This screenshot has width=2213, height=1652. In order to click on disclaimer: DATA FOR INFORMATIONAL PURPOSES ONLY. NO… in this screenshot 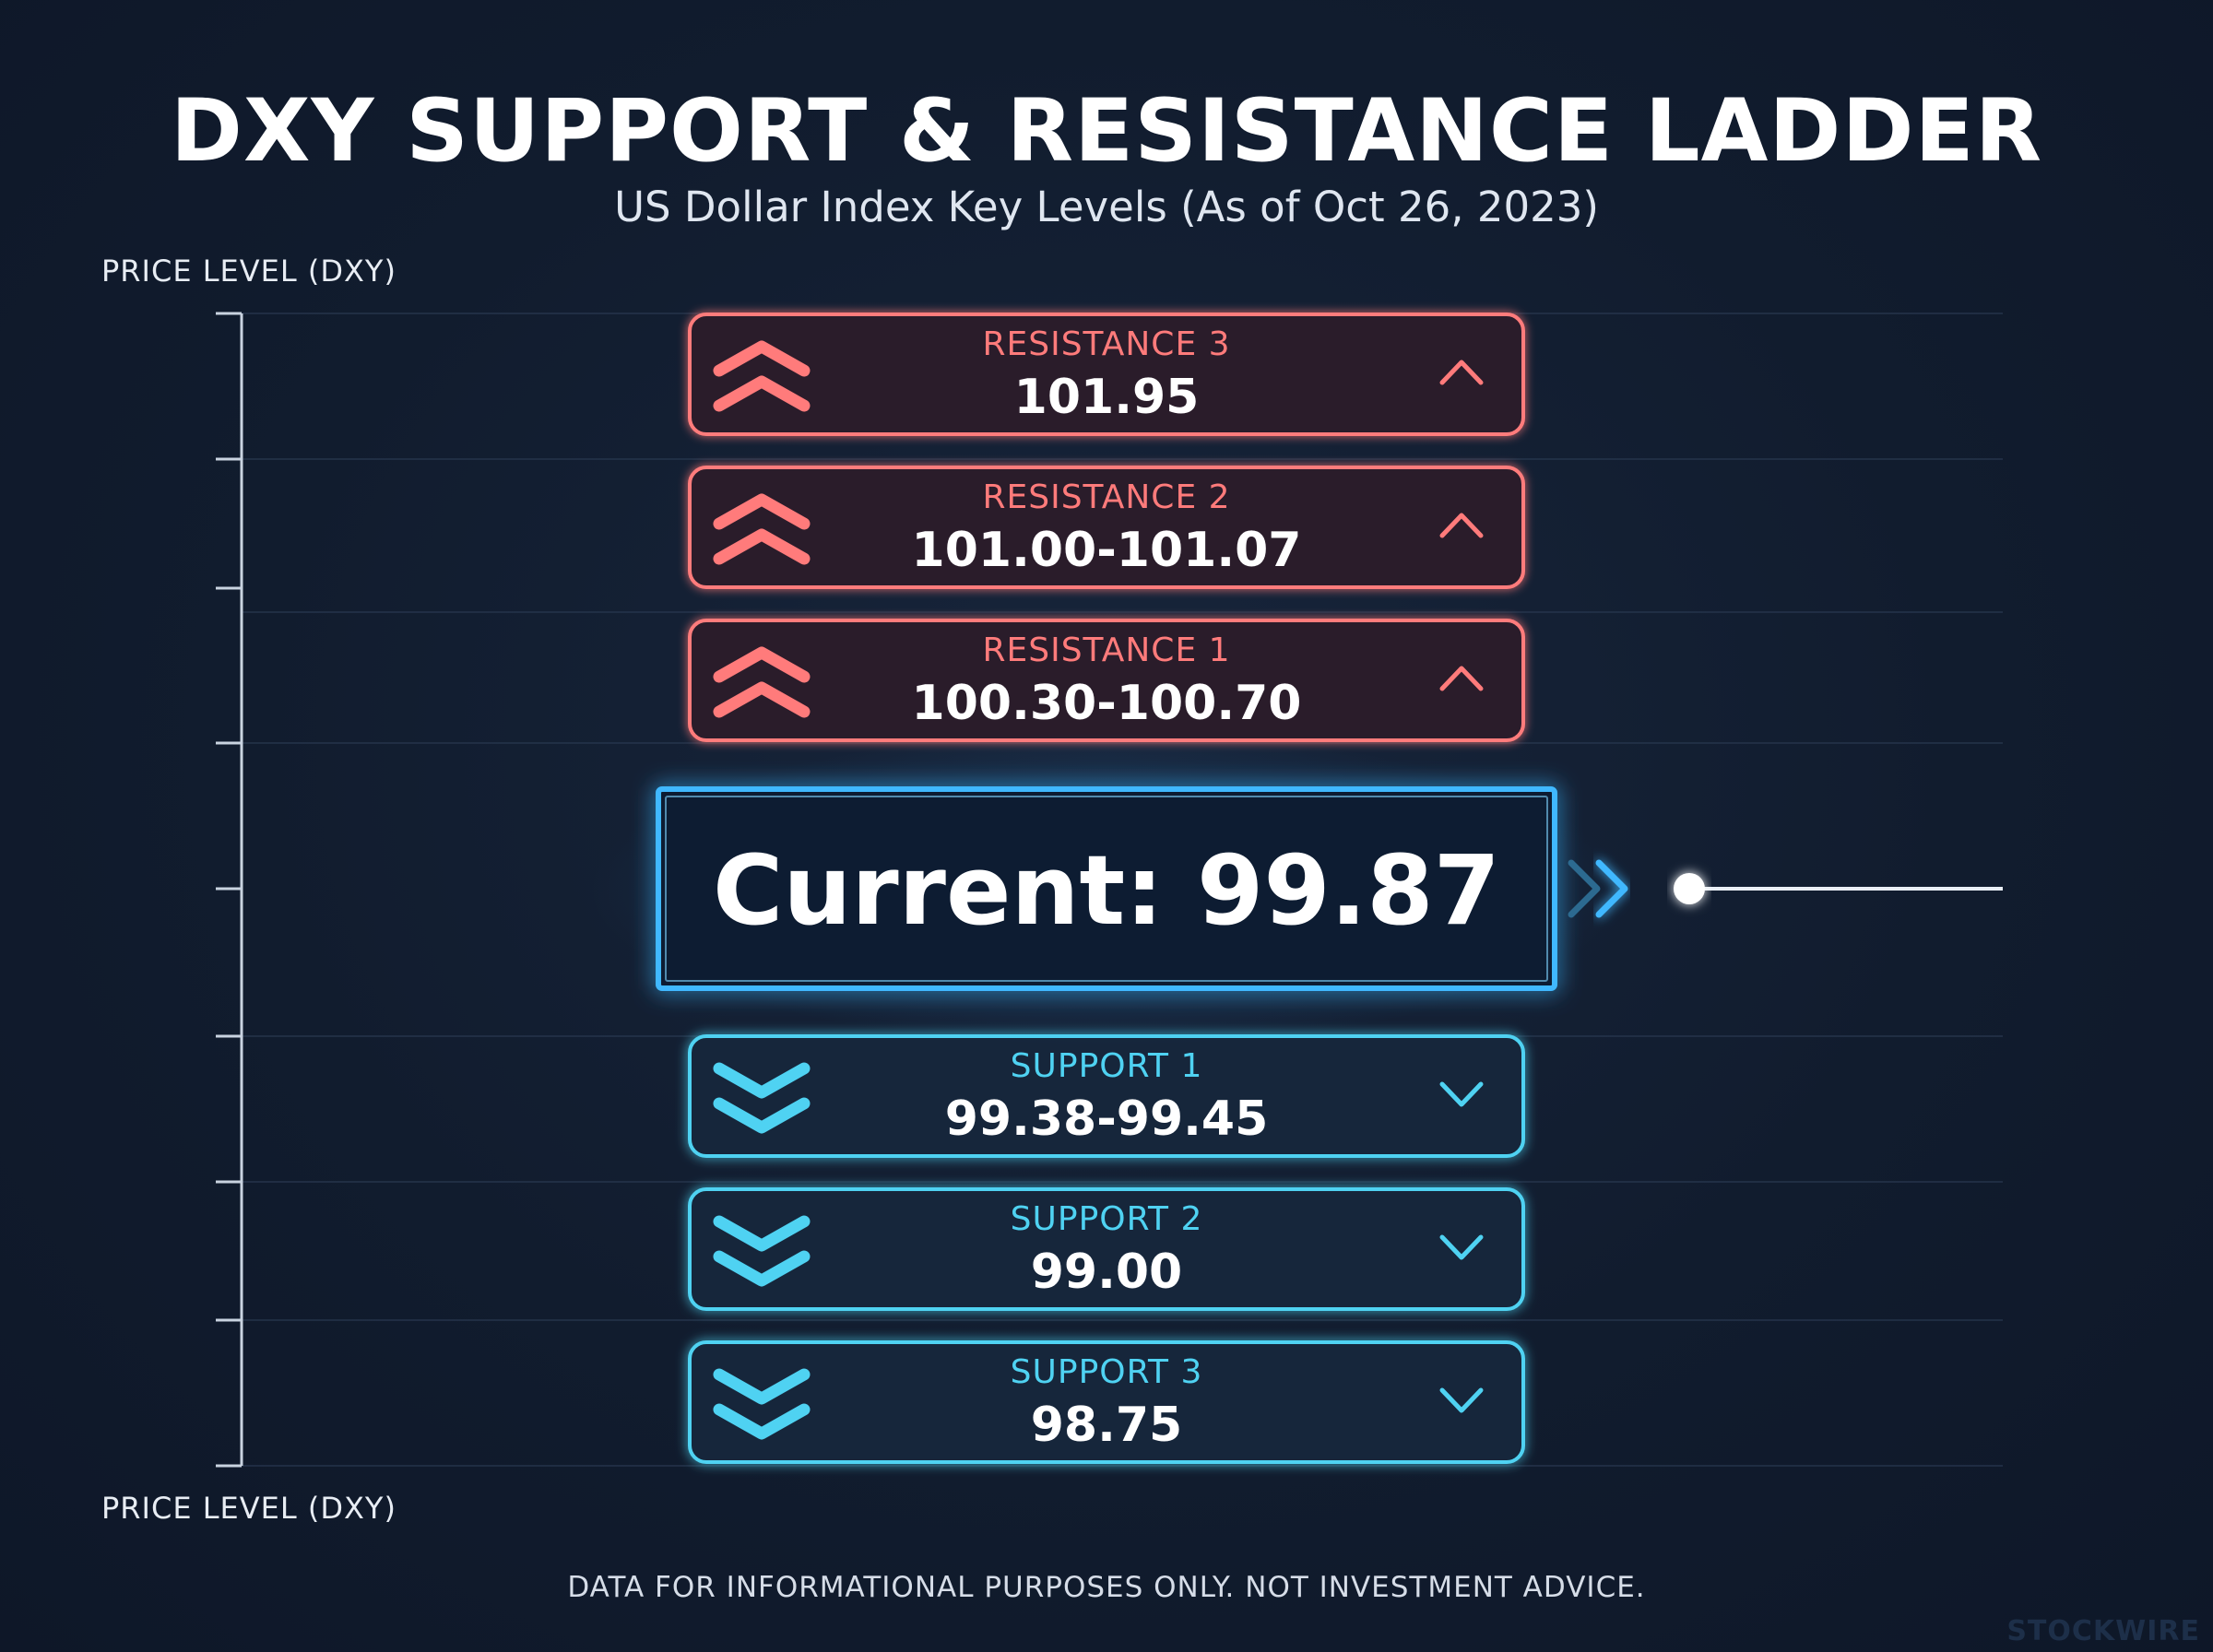, I will do `click(1106, 1587)`.